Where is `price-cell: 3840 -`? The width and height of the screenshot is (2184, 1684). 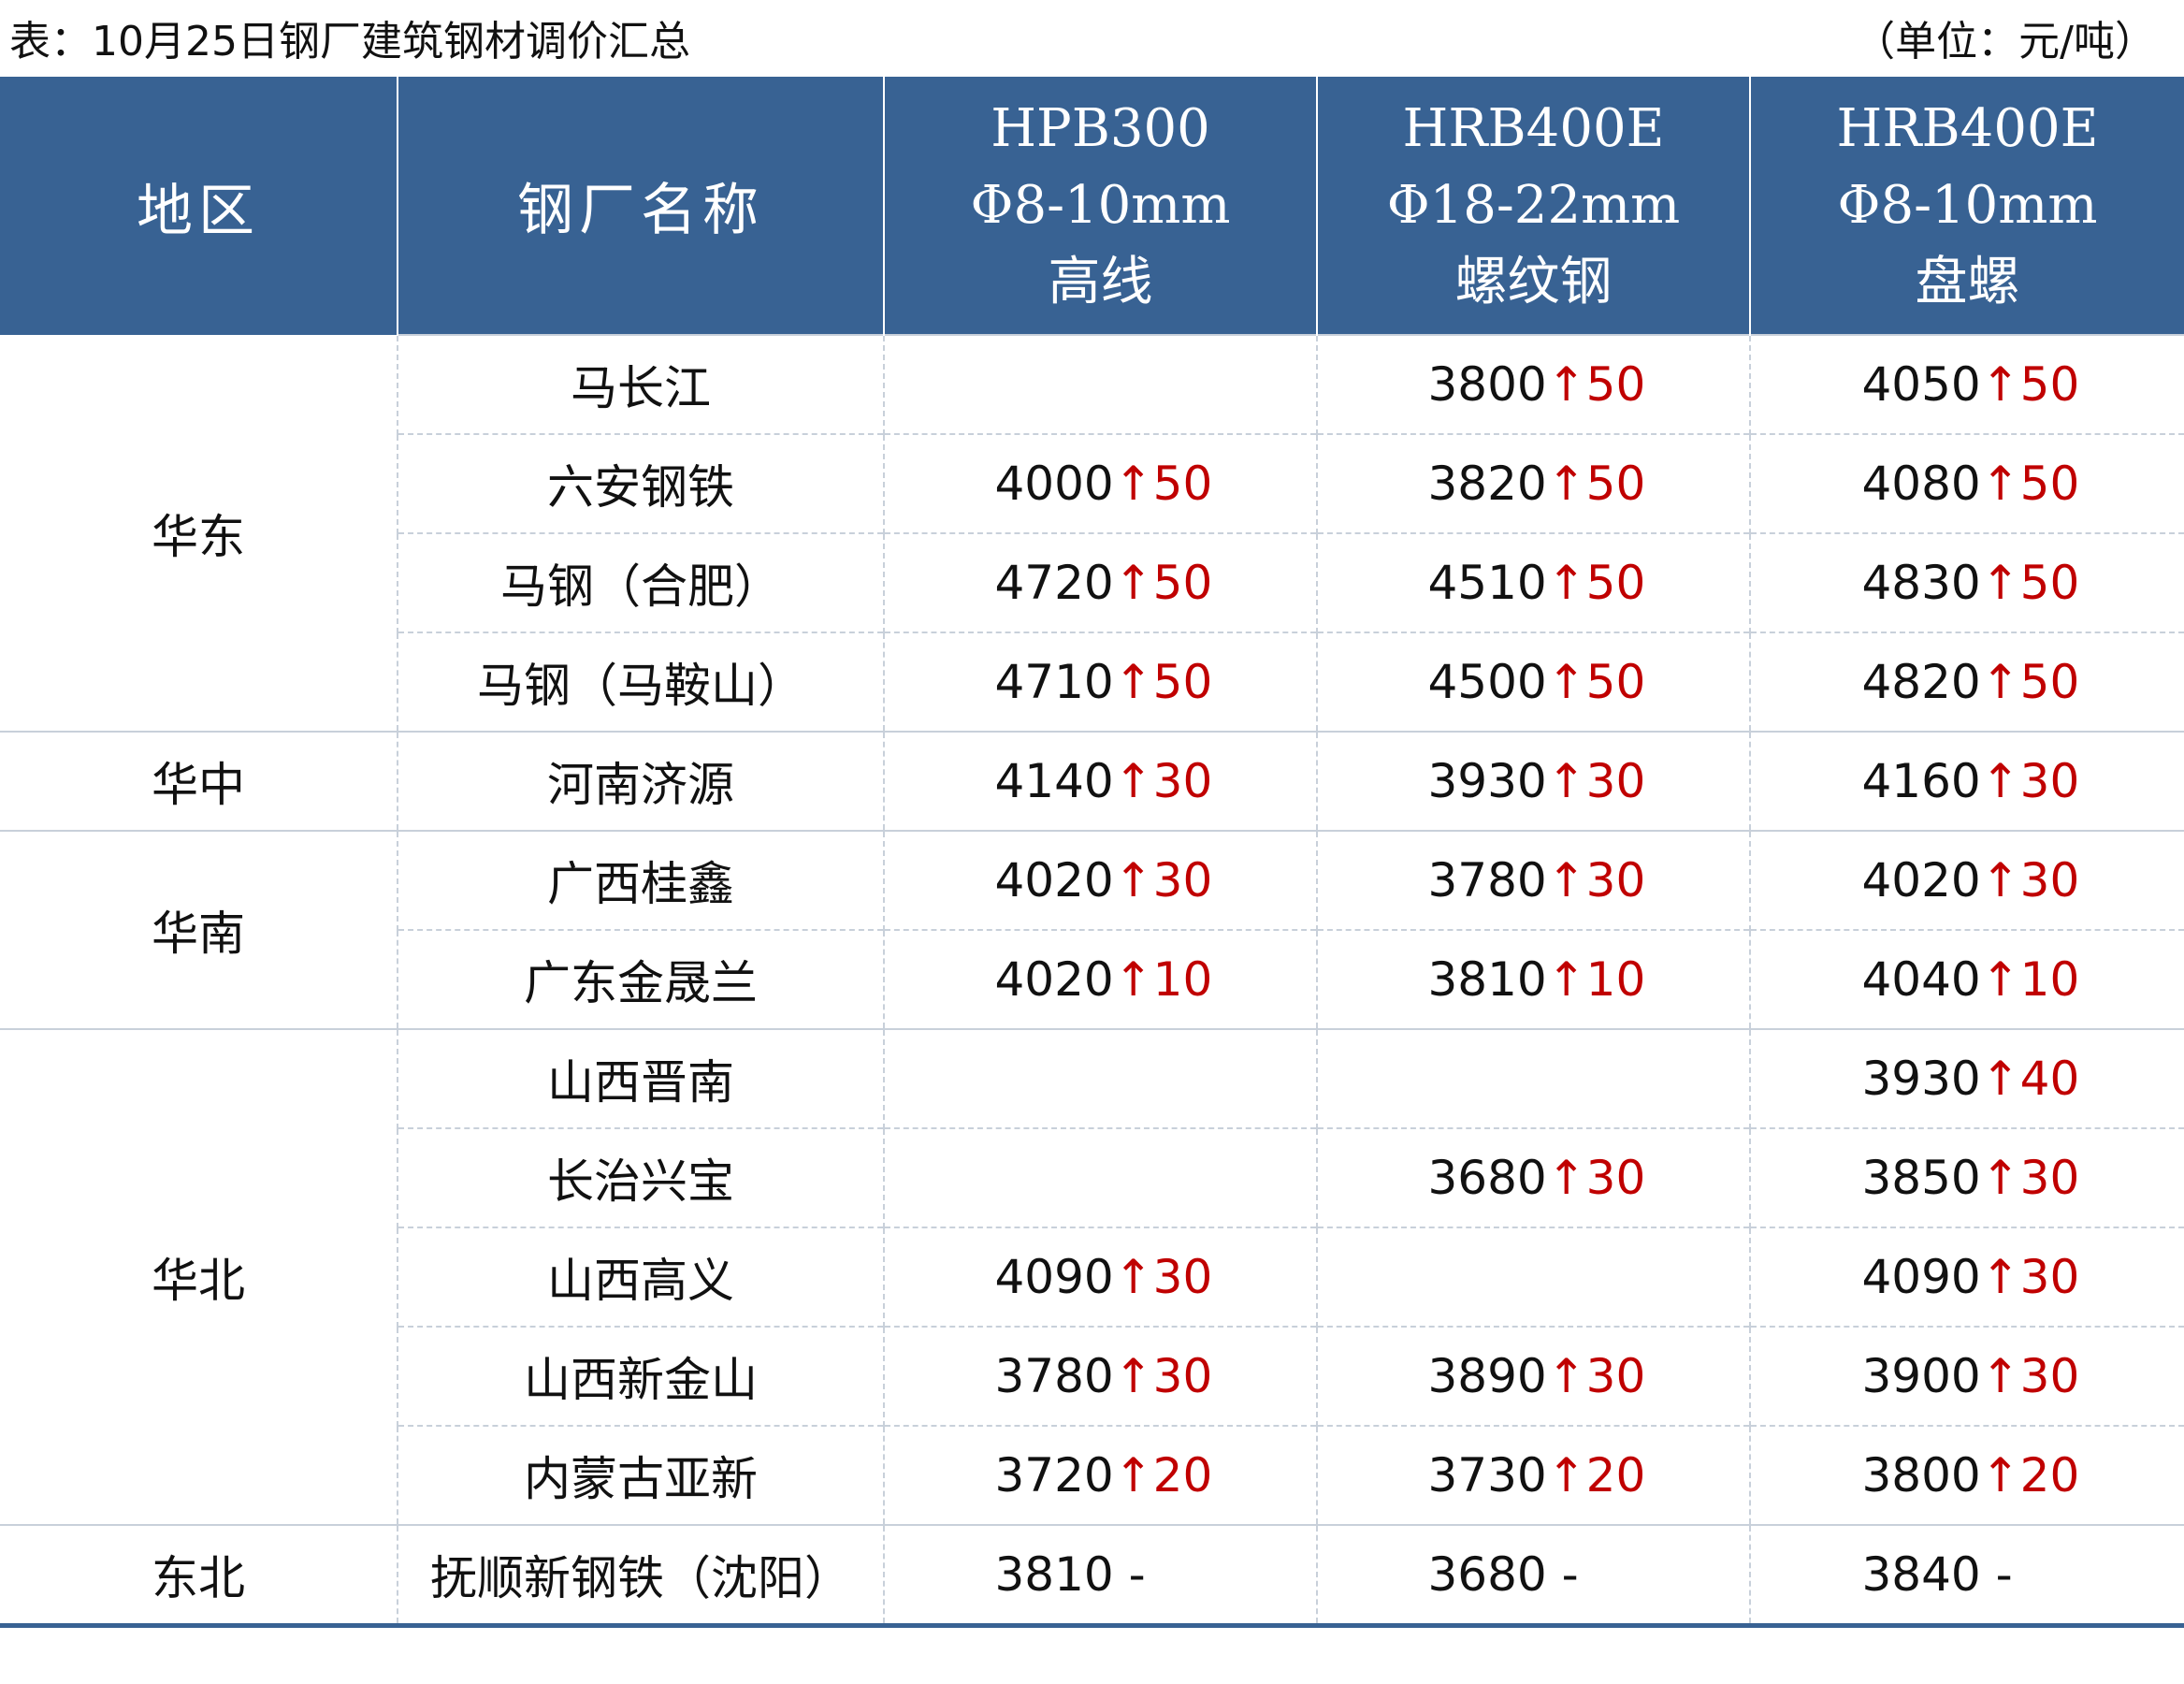
price-cell: 3840 - is located at coordinates (1966, 1576).